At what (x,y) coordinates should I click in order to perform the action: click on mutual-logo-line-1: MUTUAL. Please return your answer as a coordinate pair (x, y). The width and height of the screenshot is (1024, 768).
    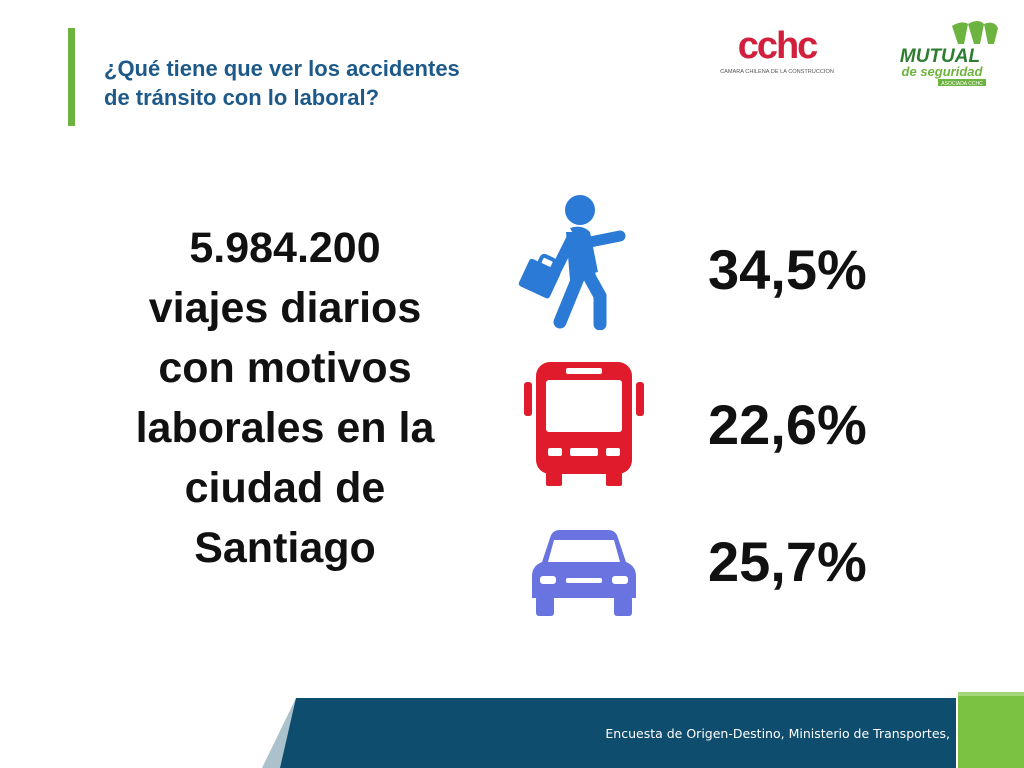
    Looking at the image, I should click on (940, 56).